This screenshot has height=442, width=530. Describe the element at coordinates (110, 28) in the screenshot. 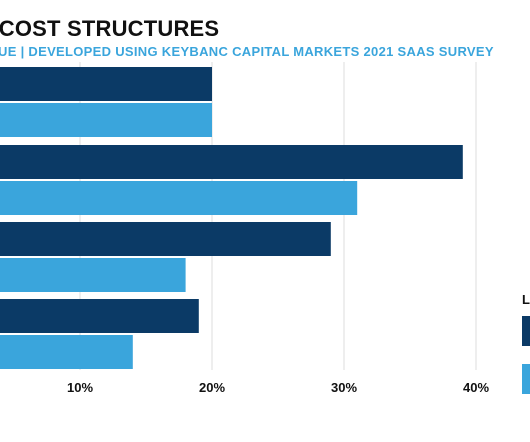

I see `chart-title: 0 COST STRUCTURES` at that location.